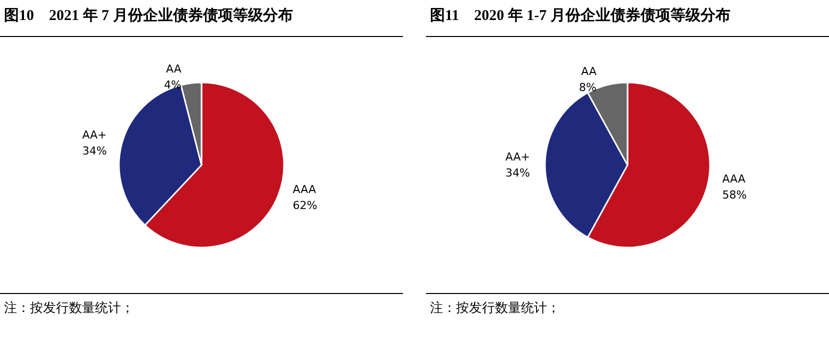  What do you see at coordinates (580, 15) in the screenshot?
I see `chart-title: 图11 2020 年 1-7 月份企业债券债项等级分布` at bounding box center [580, 15].